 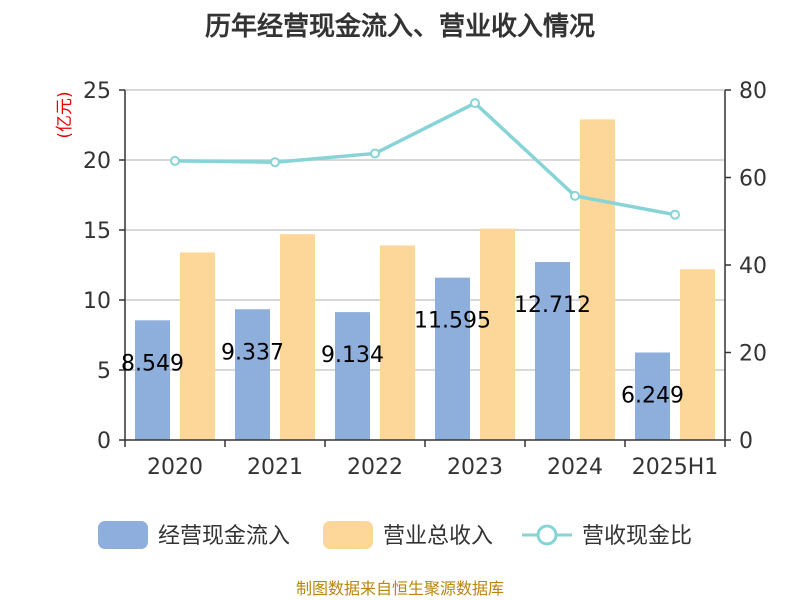 I want to click on left-tick-label: 20, so click(x=97, y=161).